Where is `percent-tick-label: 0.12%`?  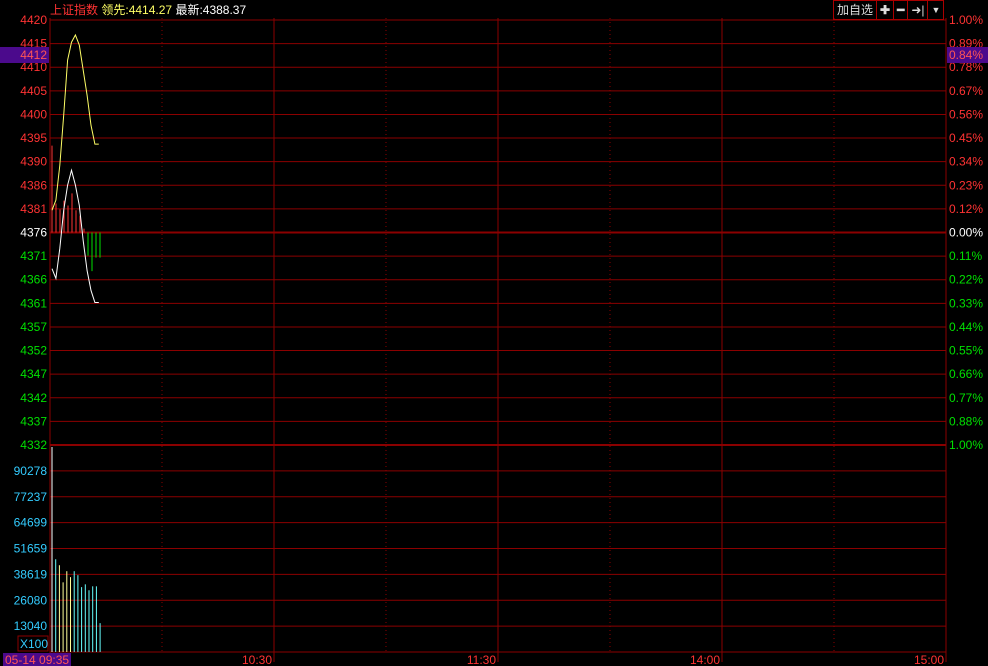
percent-tick-label: 0.12% is located at coordinates (966, 209).